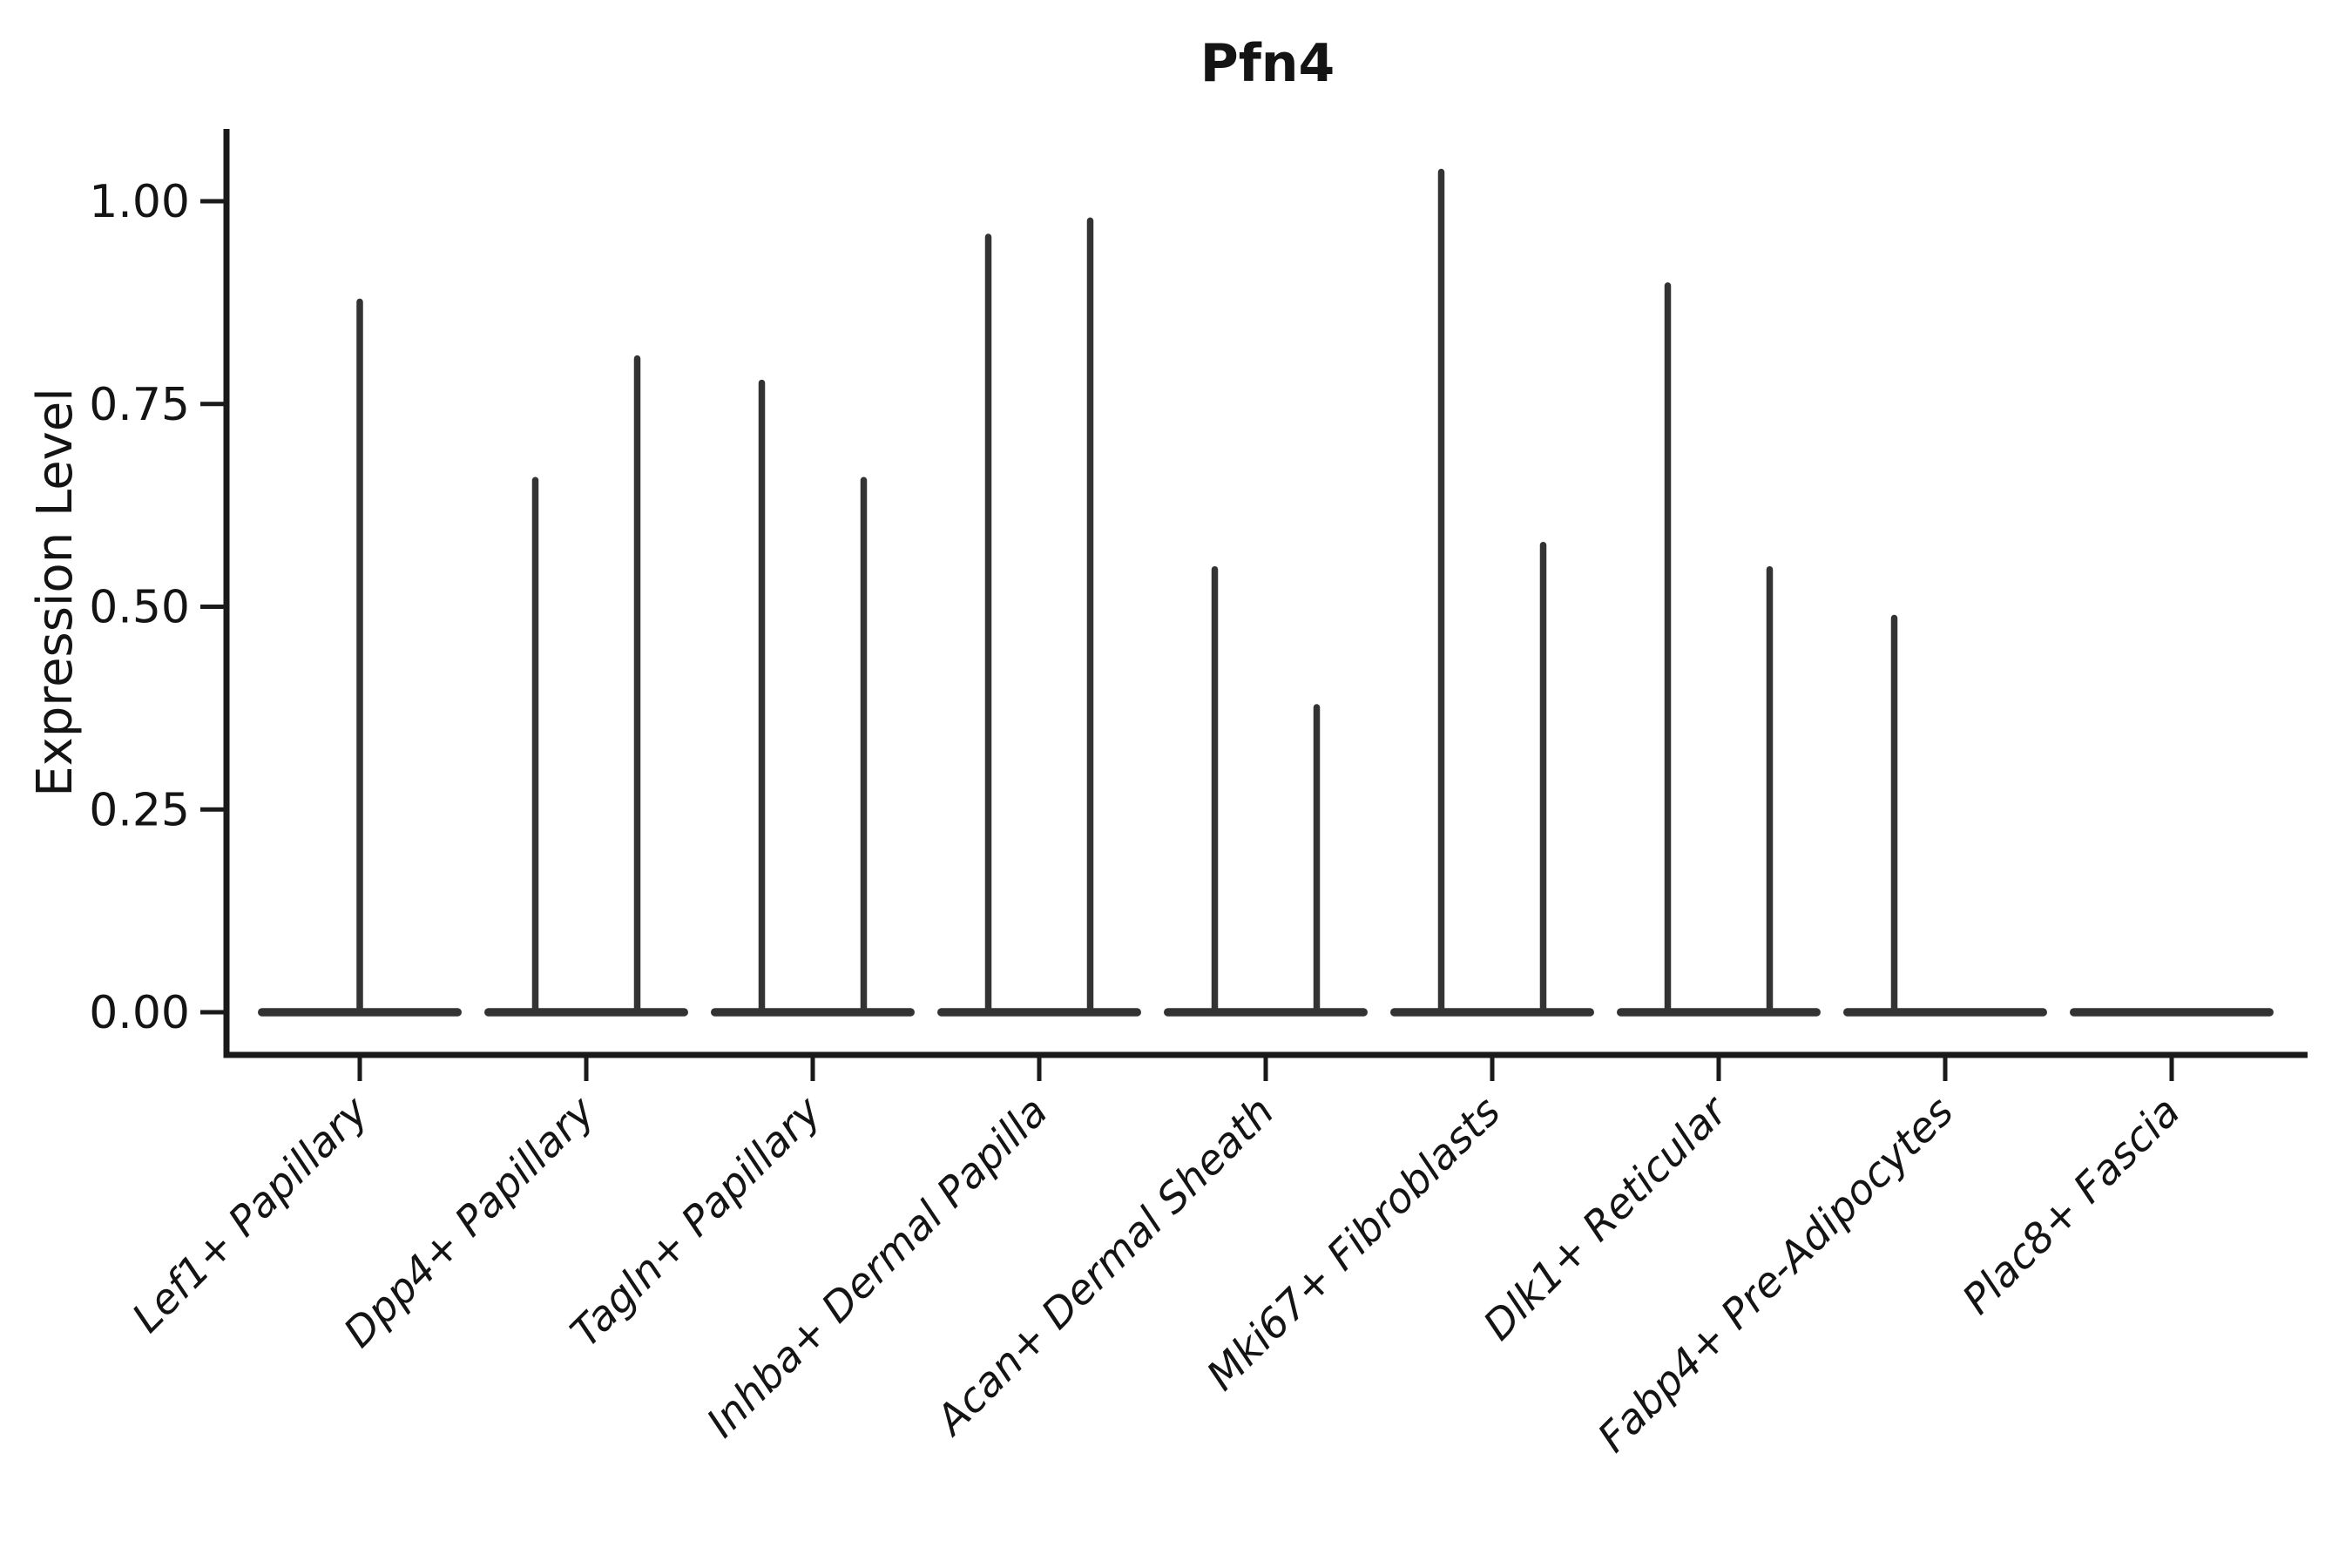  Describe the element at coordinates (139, 810) in the screenshot. I see `y-tick-label: 0.25` at that location.